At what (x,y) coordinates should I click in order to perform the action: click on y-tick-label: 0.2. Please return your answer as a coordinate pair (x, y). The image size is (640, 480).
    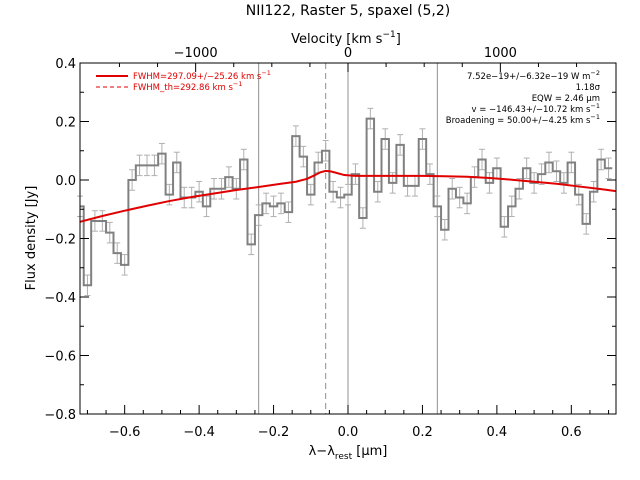
    Looking at the image, I should click on (65, 123).